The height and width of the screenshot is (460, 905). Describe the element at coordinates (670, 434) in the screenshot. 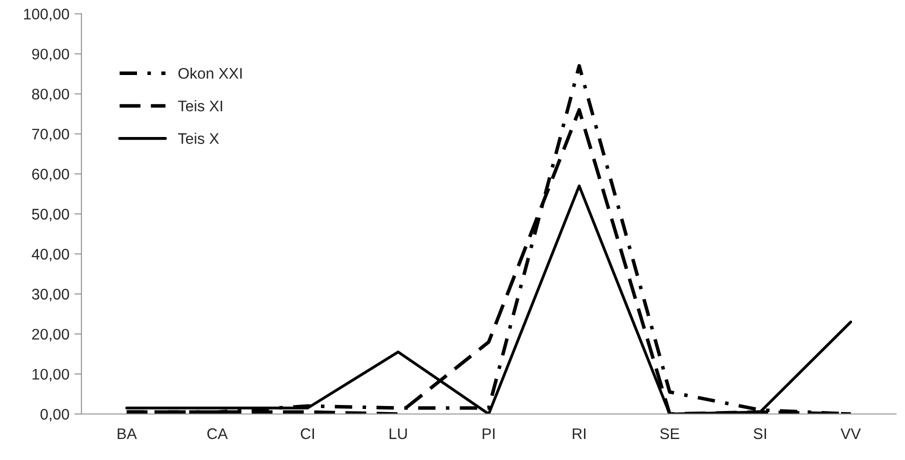

I see `x-tick-label: SE` at that location.